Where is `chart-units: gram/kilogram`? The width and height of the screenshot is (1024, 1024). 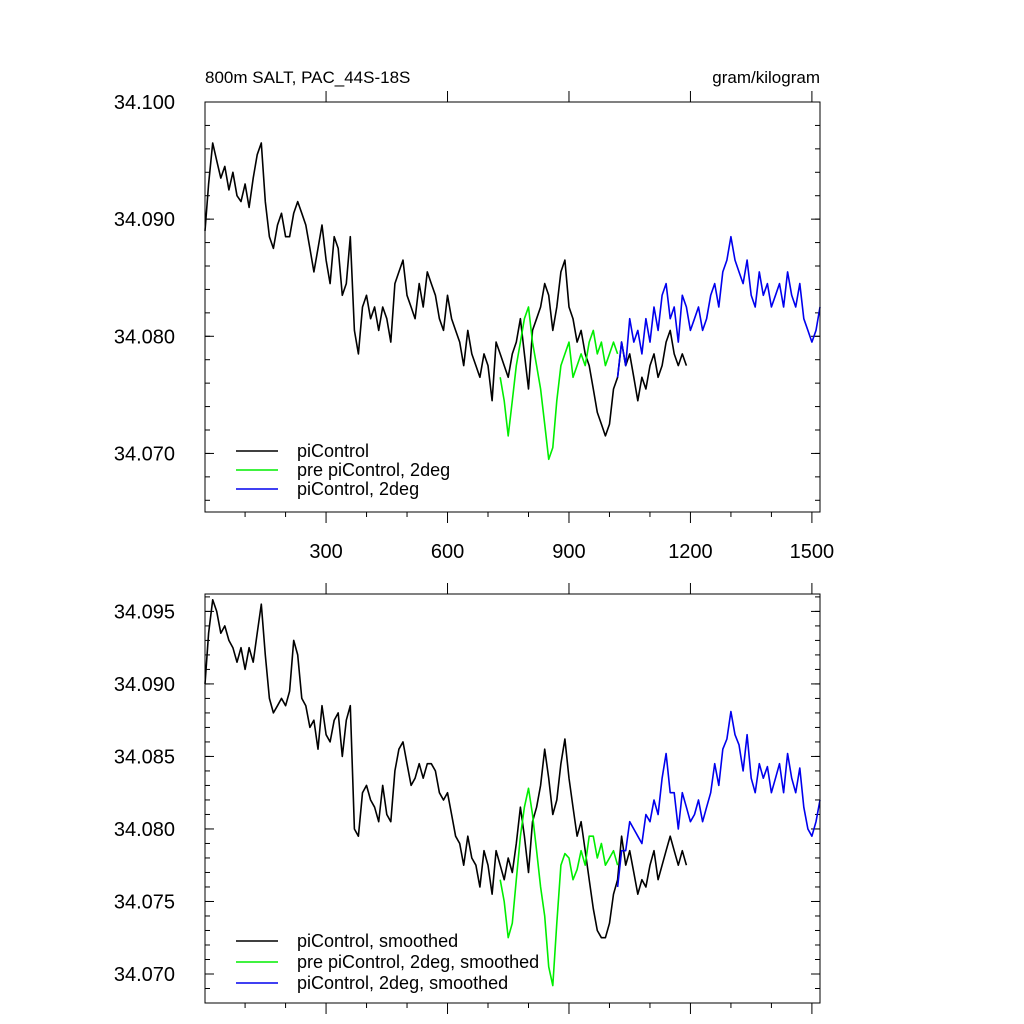 chart-units: gram/kilogram is located at coordinates (766, 77).